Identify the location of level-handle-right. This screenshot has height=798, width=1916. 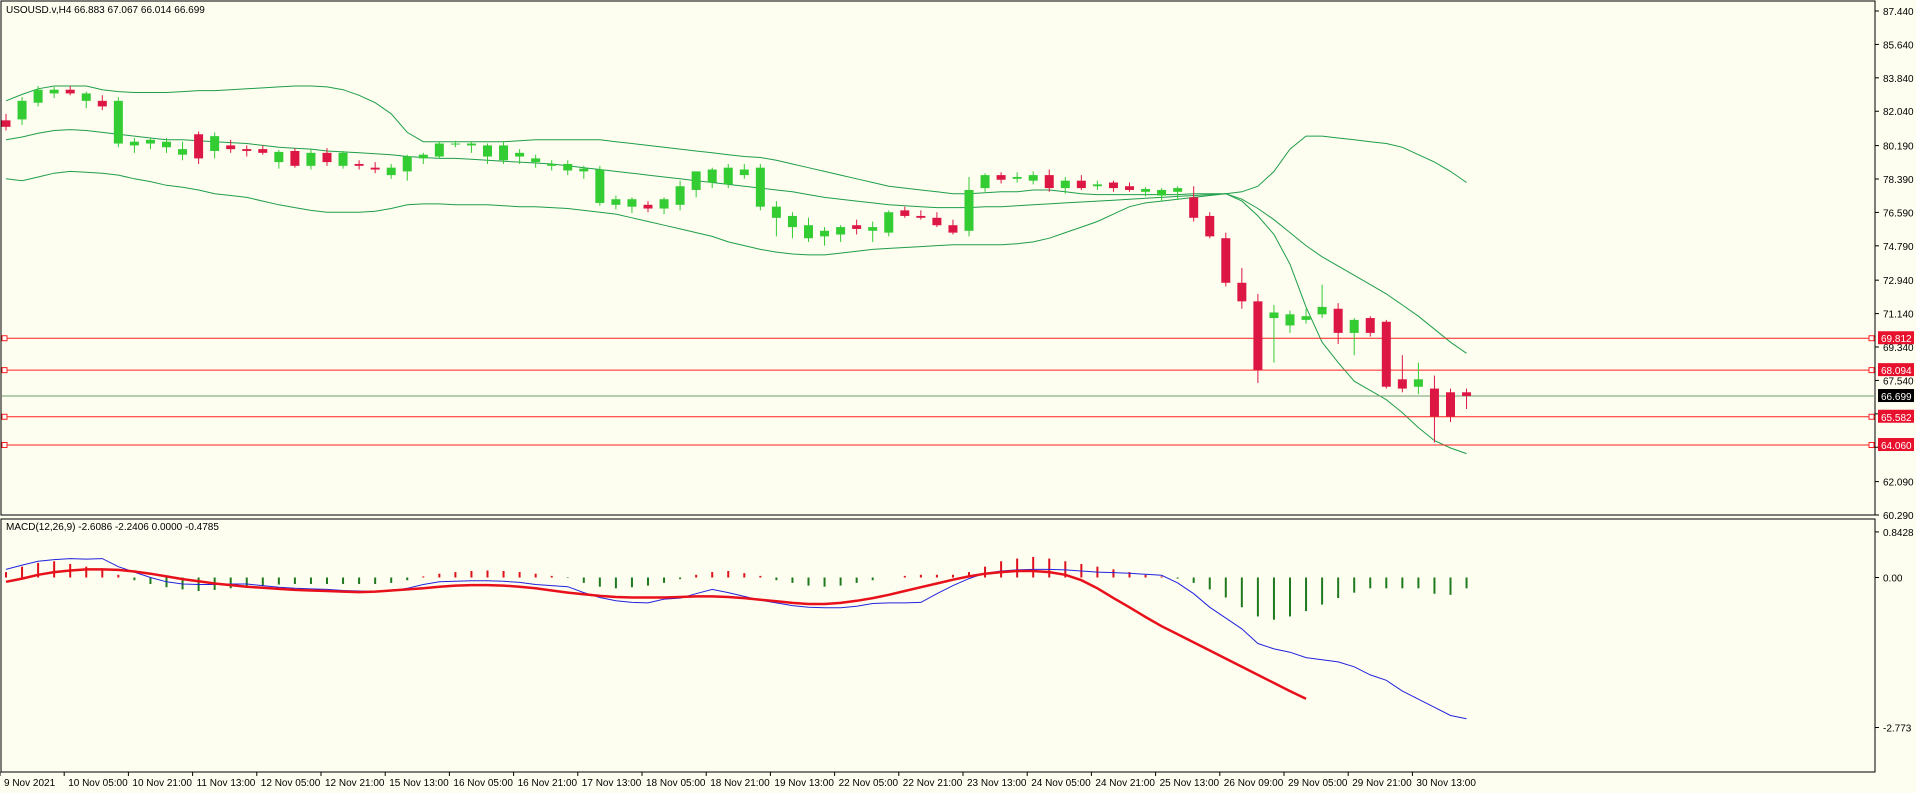
(1871, 416).